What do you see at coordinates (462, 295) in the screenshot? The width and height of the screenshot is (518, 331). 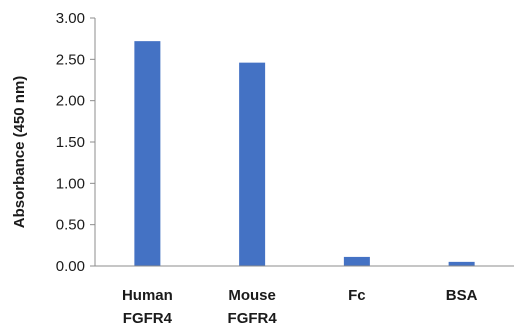 I see `x-category-label: BSA` at bounding box center [462, 295].